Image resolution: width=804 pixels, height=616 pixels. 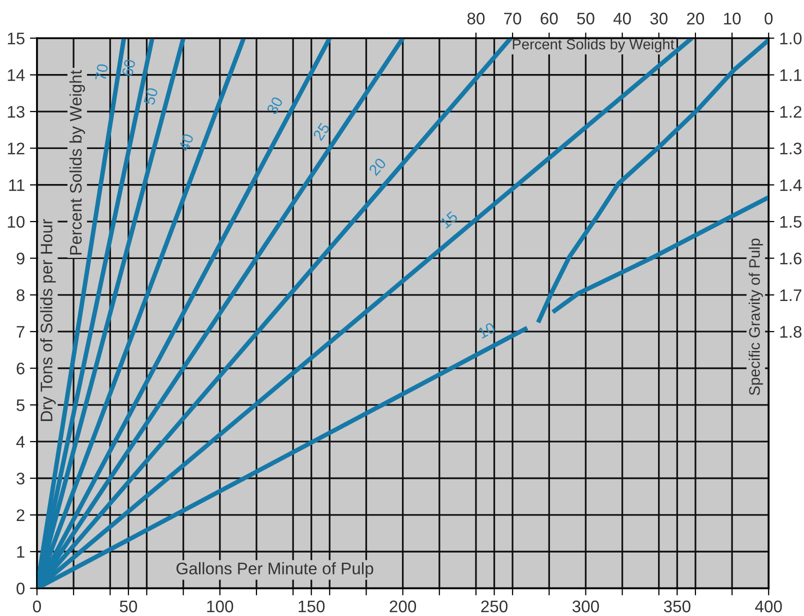 I want to click on annotation: 10, so click(x=486, y=330).